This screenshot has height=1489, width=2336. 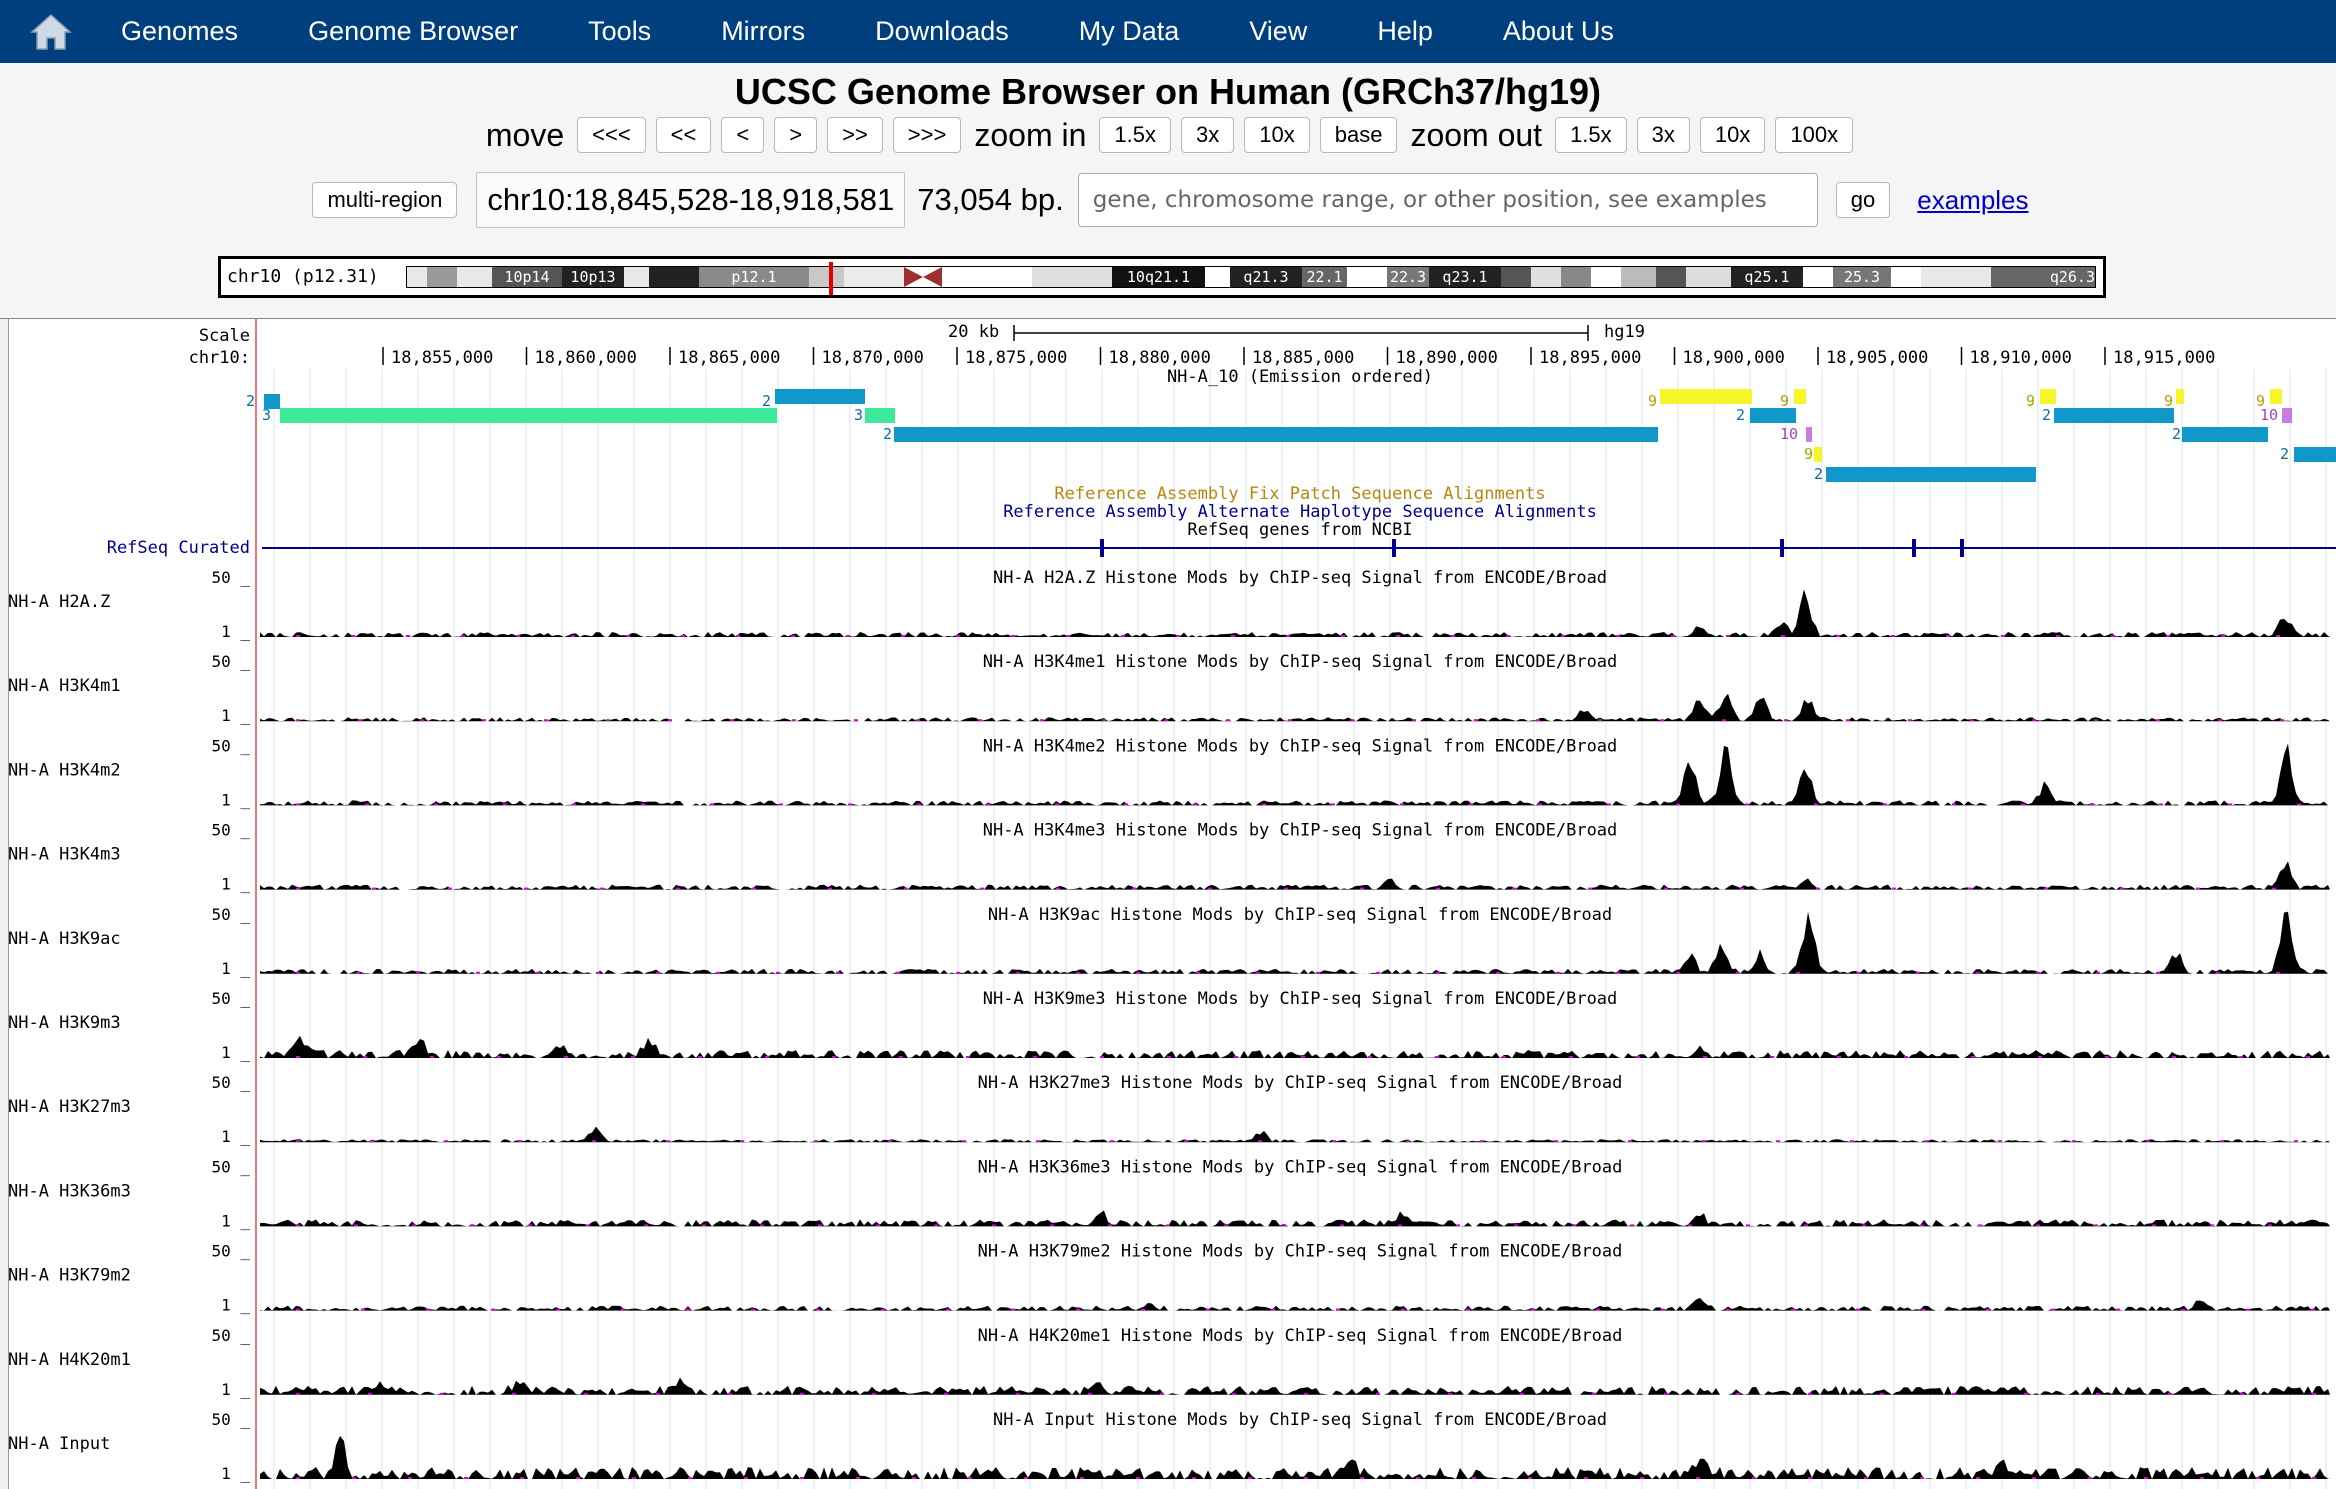 I want to click on move-far-left-button: <<<, so click(x=611, y=135).